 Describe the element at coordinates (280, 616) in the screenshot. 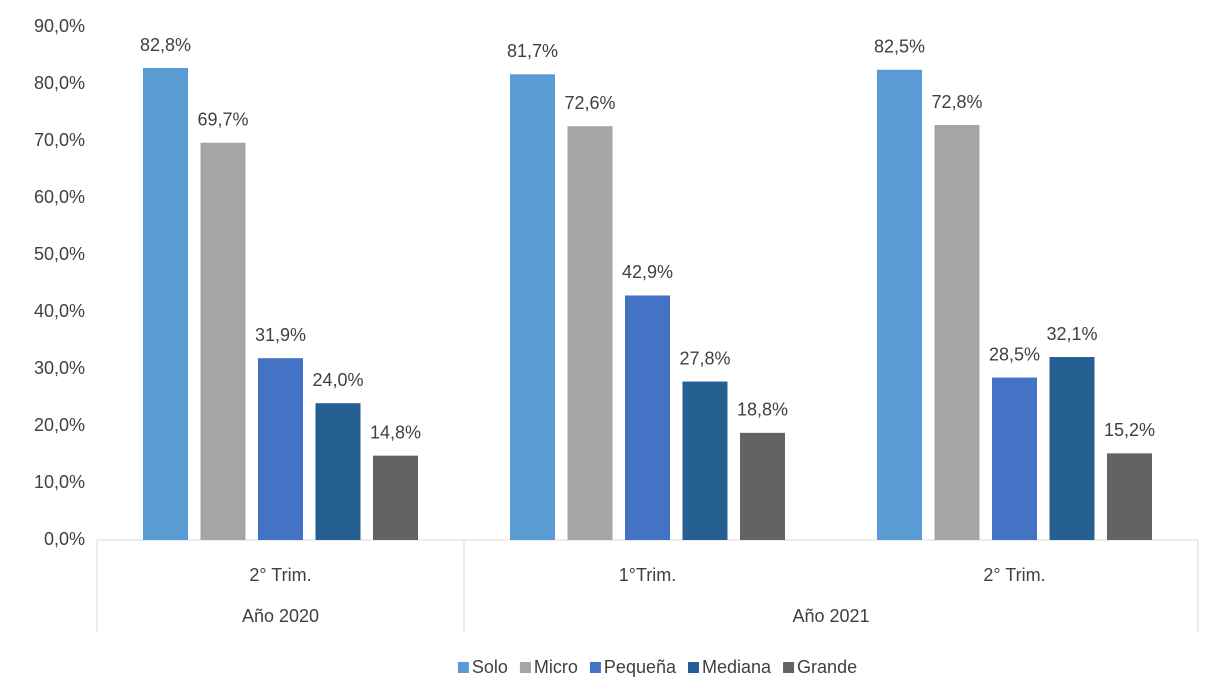

I see `group-label: Año 2020` at that location.